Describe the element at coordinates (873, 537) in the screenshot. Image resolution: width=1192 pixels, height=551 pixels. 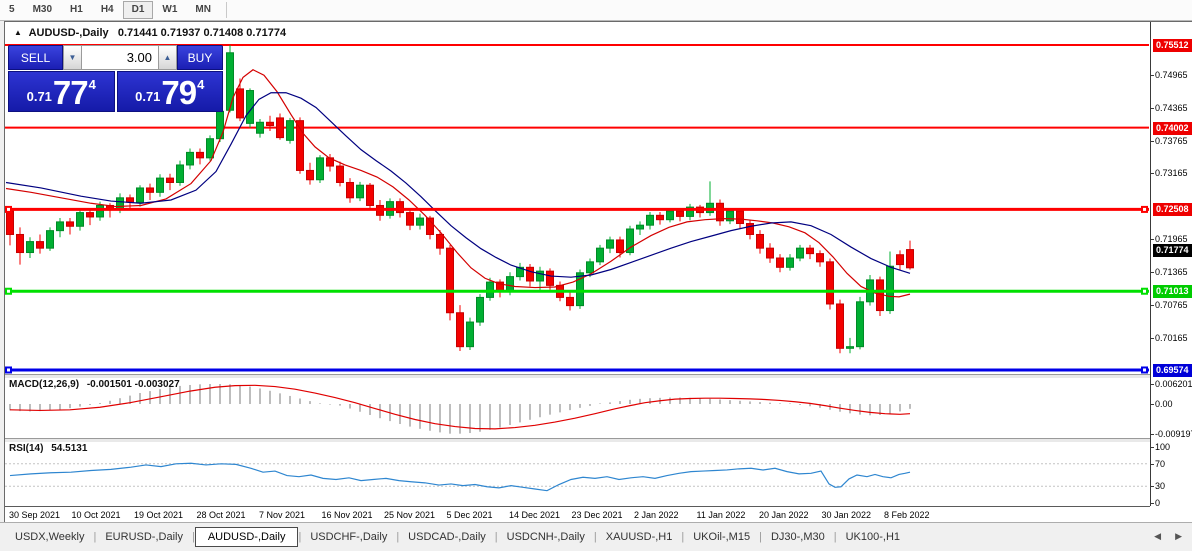
I see `chart-tab-uk100-h1: UK100-,H1` at that location.